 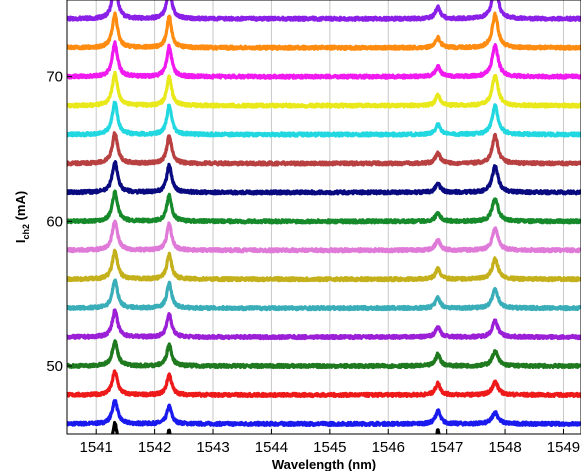 I want to click on x-tick-label: 1543, so click(x=212, y=447).